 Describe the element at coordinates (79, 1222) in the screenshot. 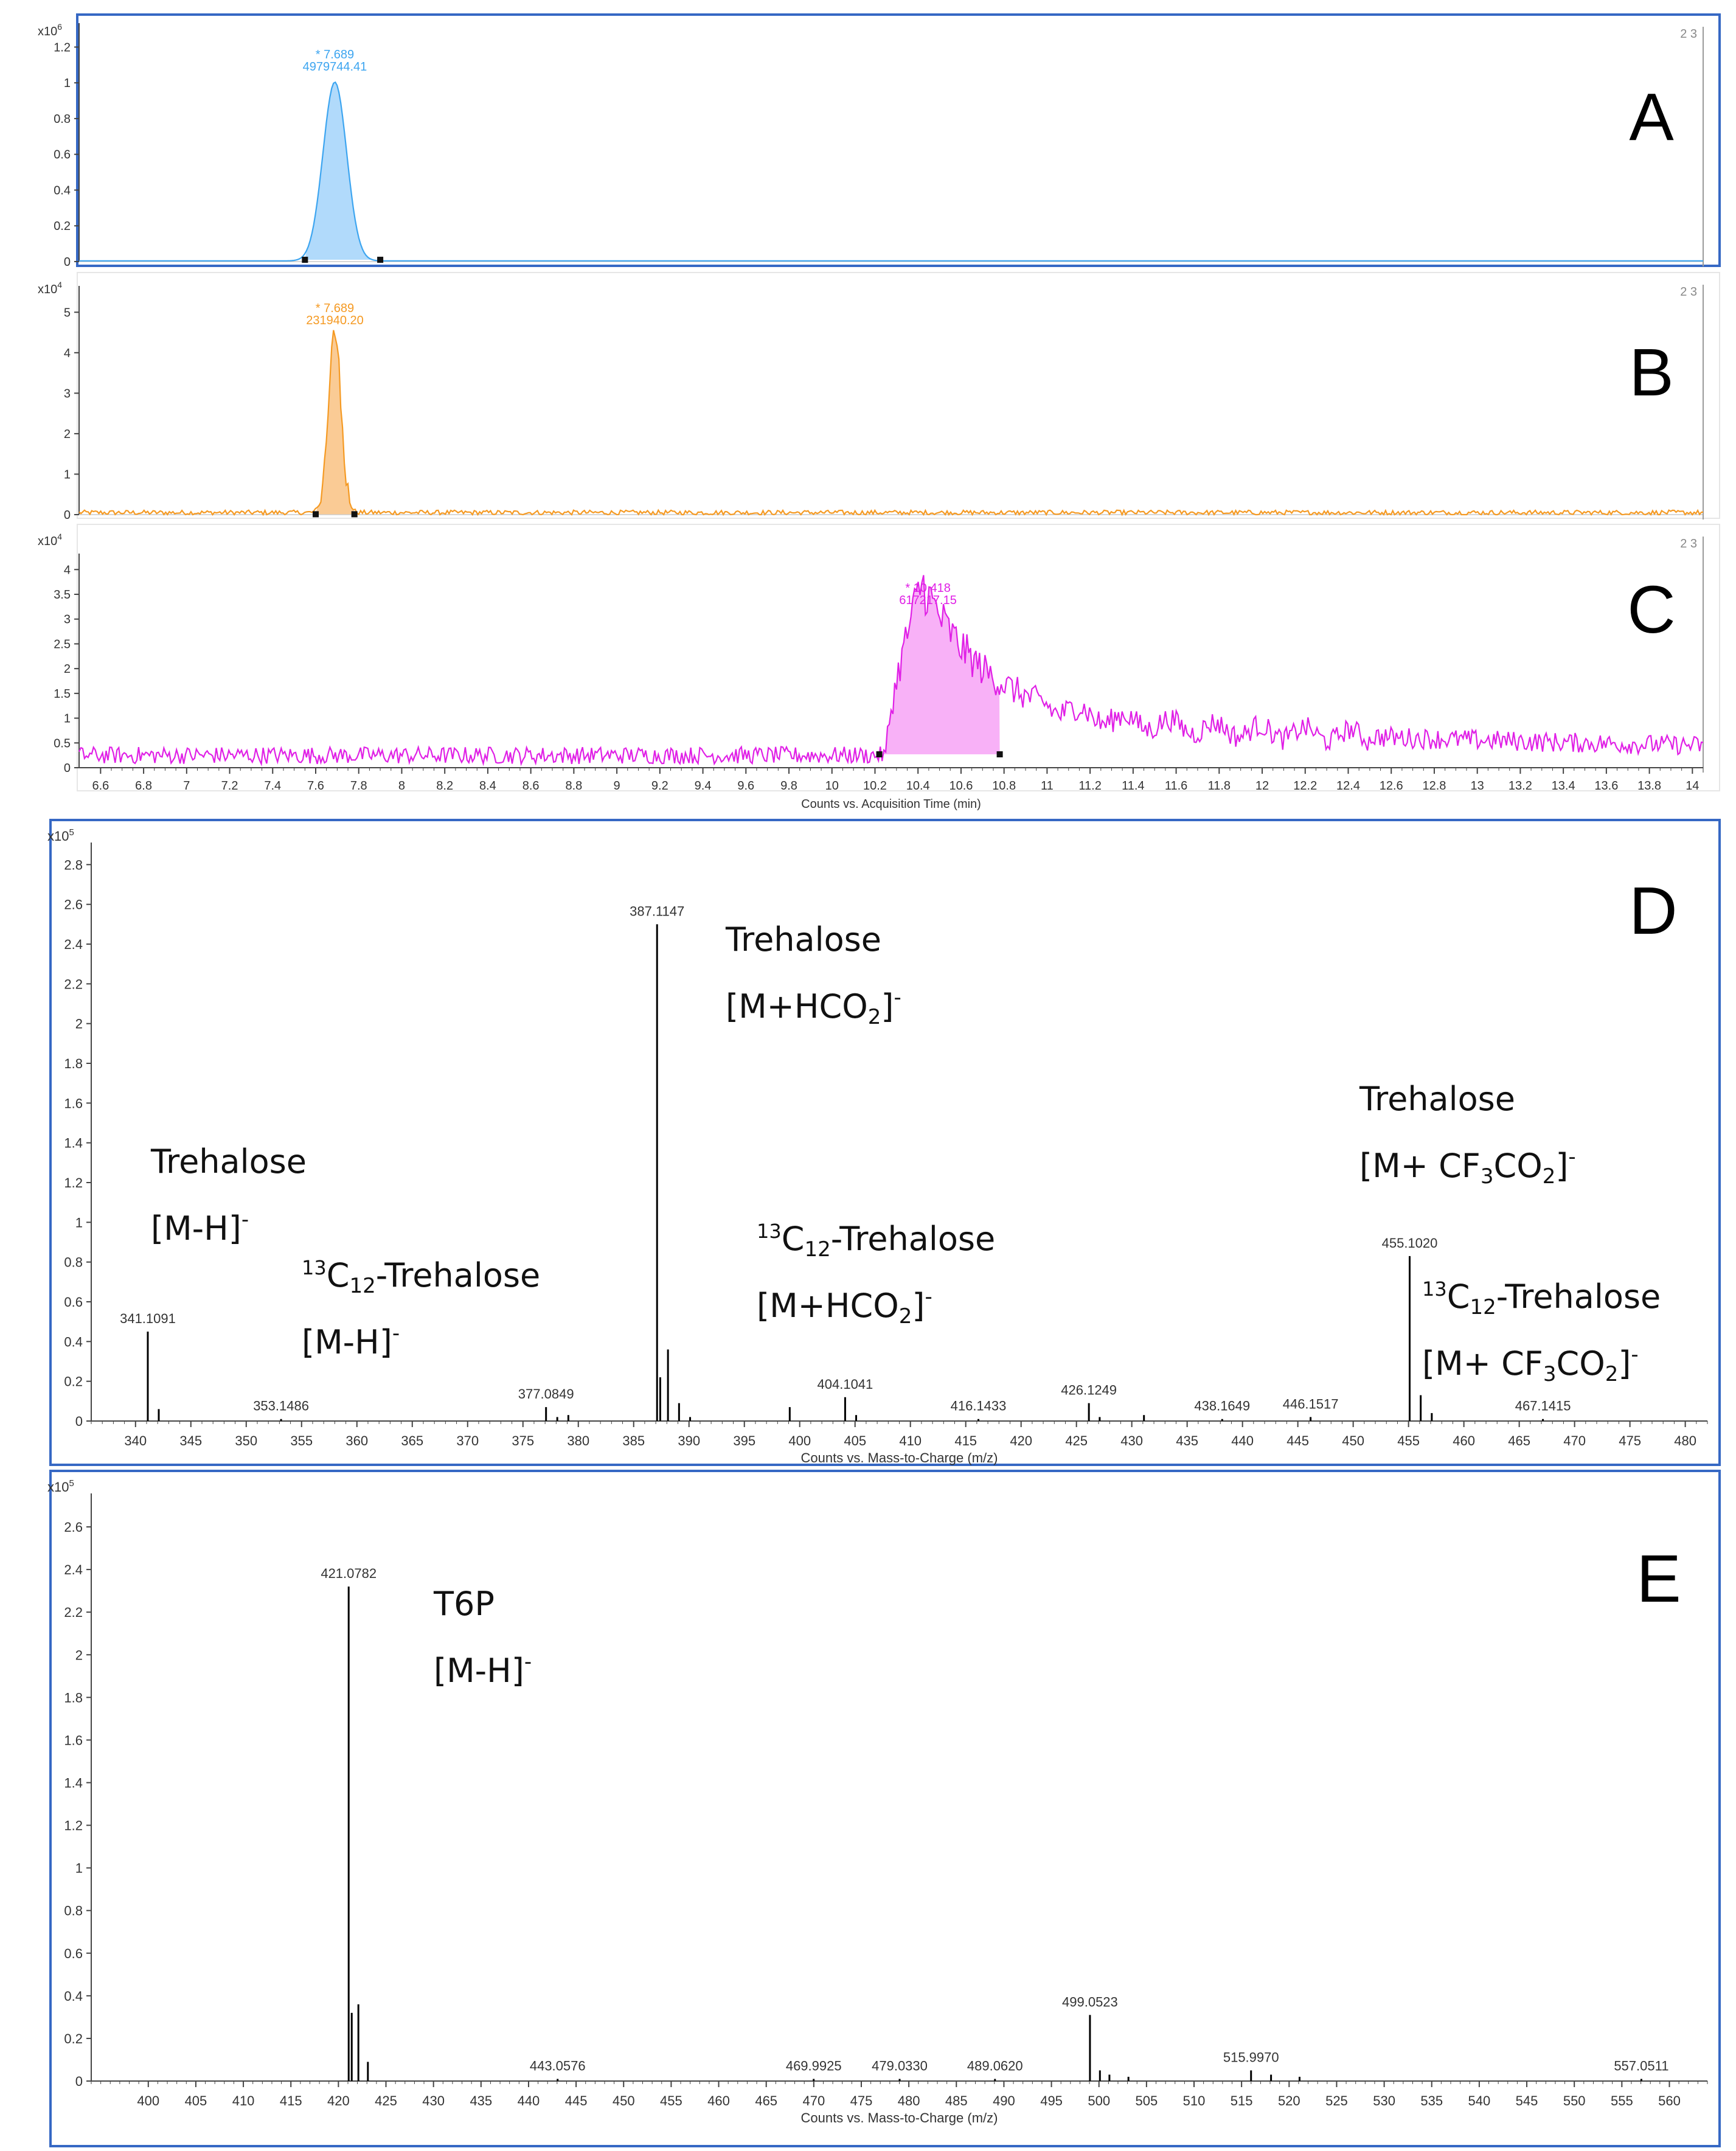

I see `y-tick-label: 1` at that location.